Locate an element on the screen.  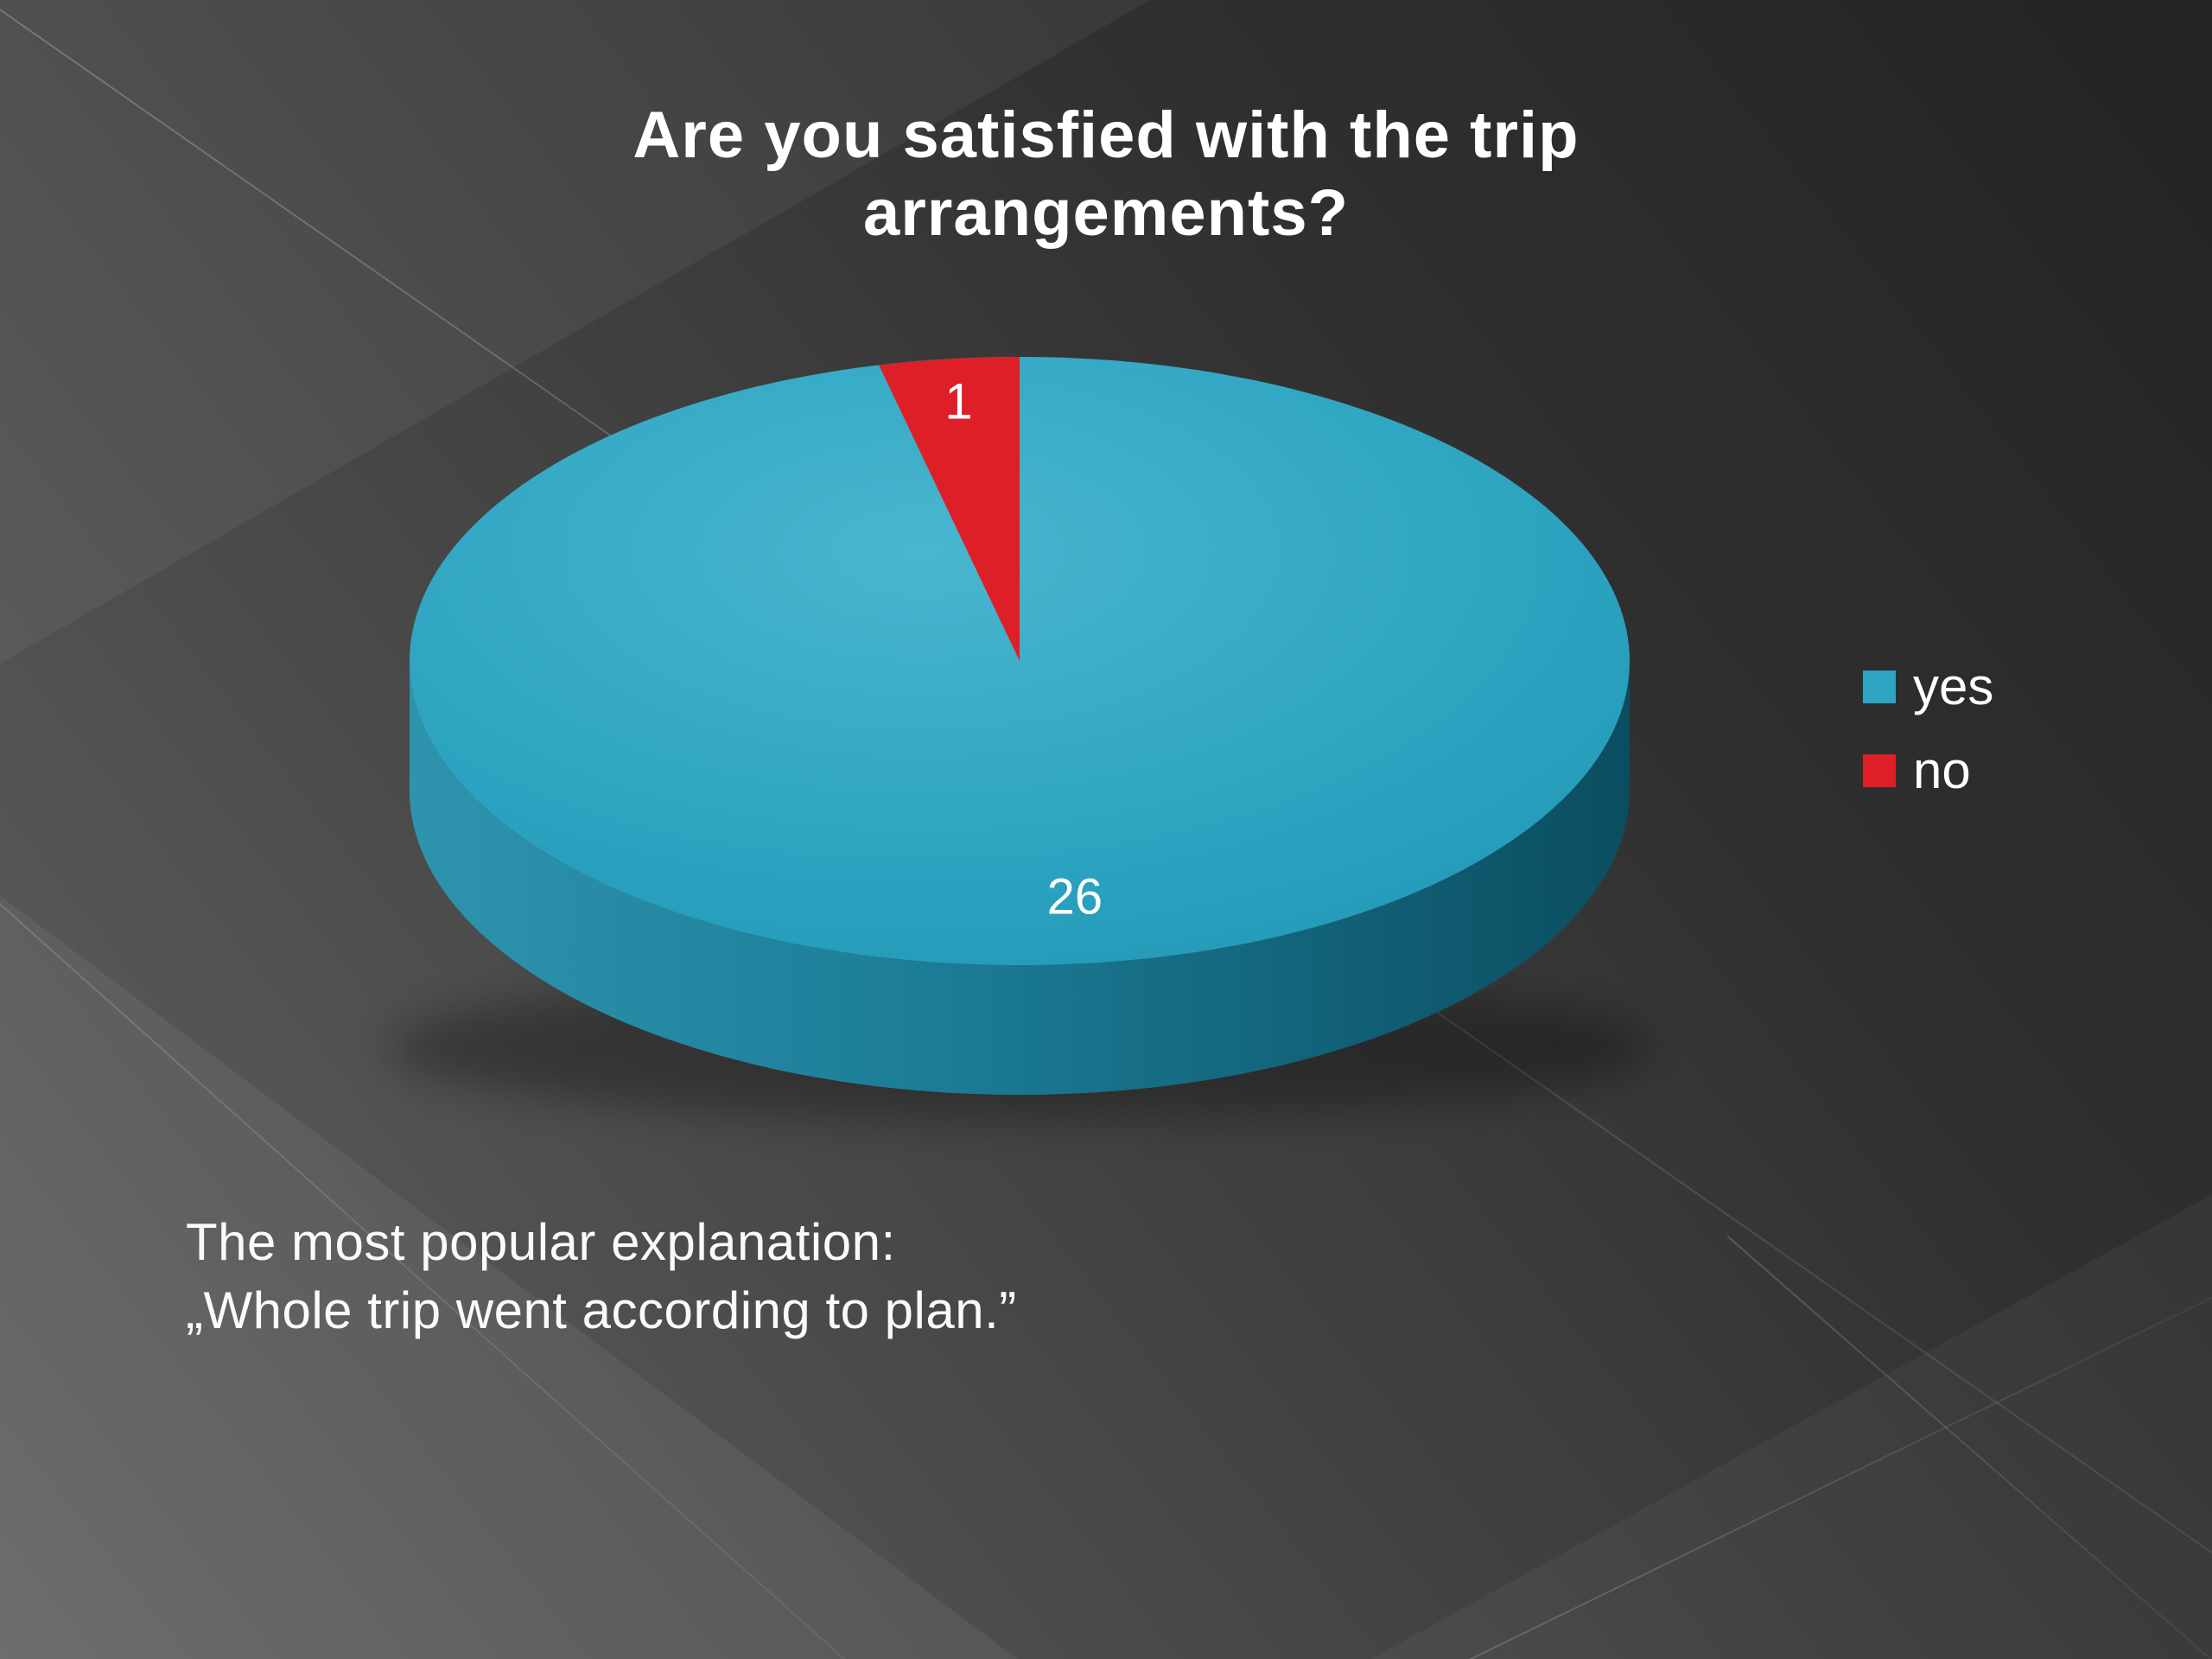
legend-label: yes is located at coordinates (1954, 686).